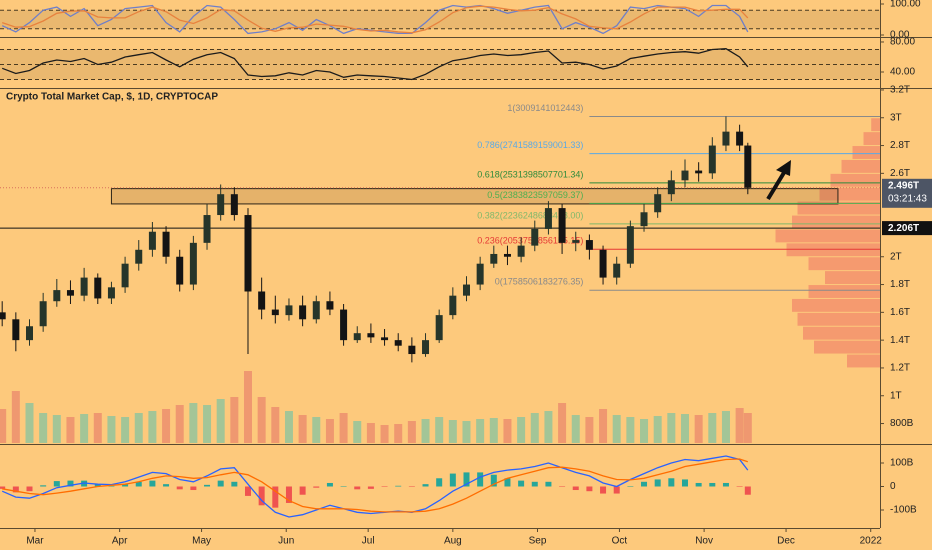  What do you see at coordinates (368, 541) in the screenshot?
I see `x-tick-label: Jul` at bounding box center [368, 541].